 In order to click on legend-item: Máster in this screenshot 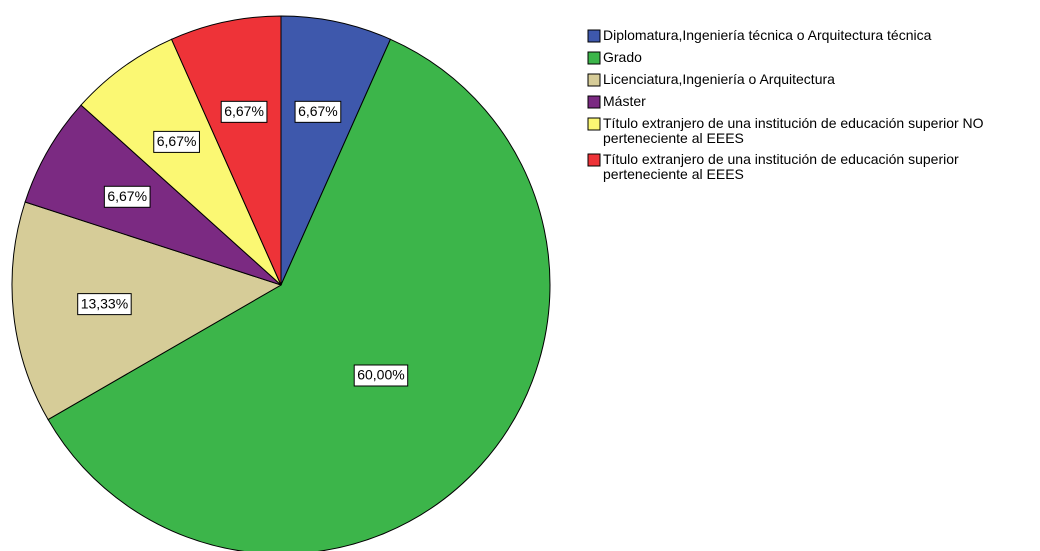, I will do `click(616, 101)`.